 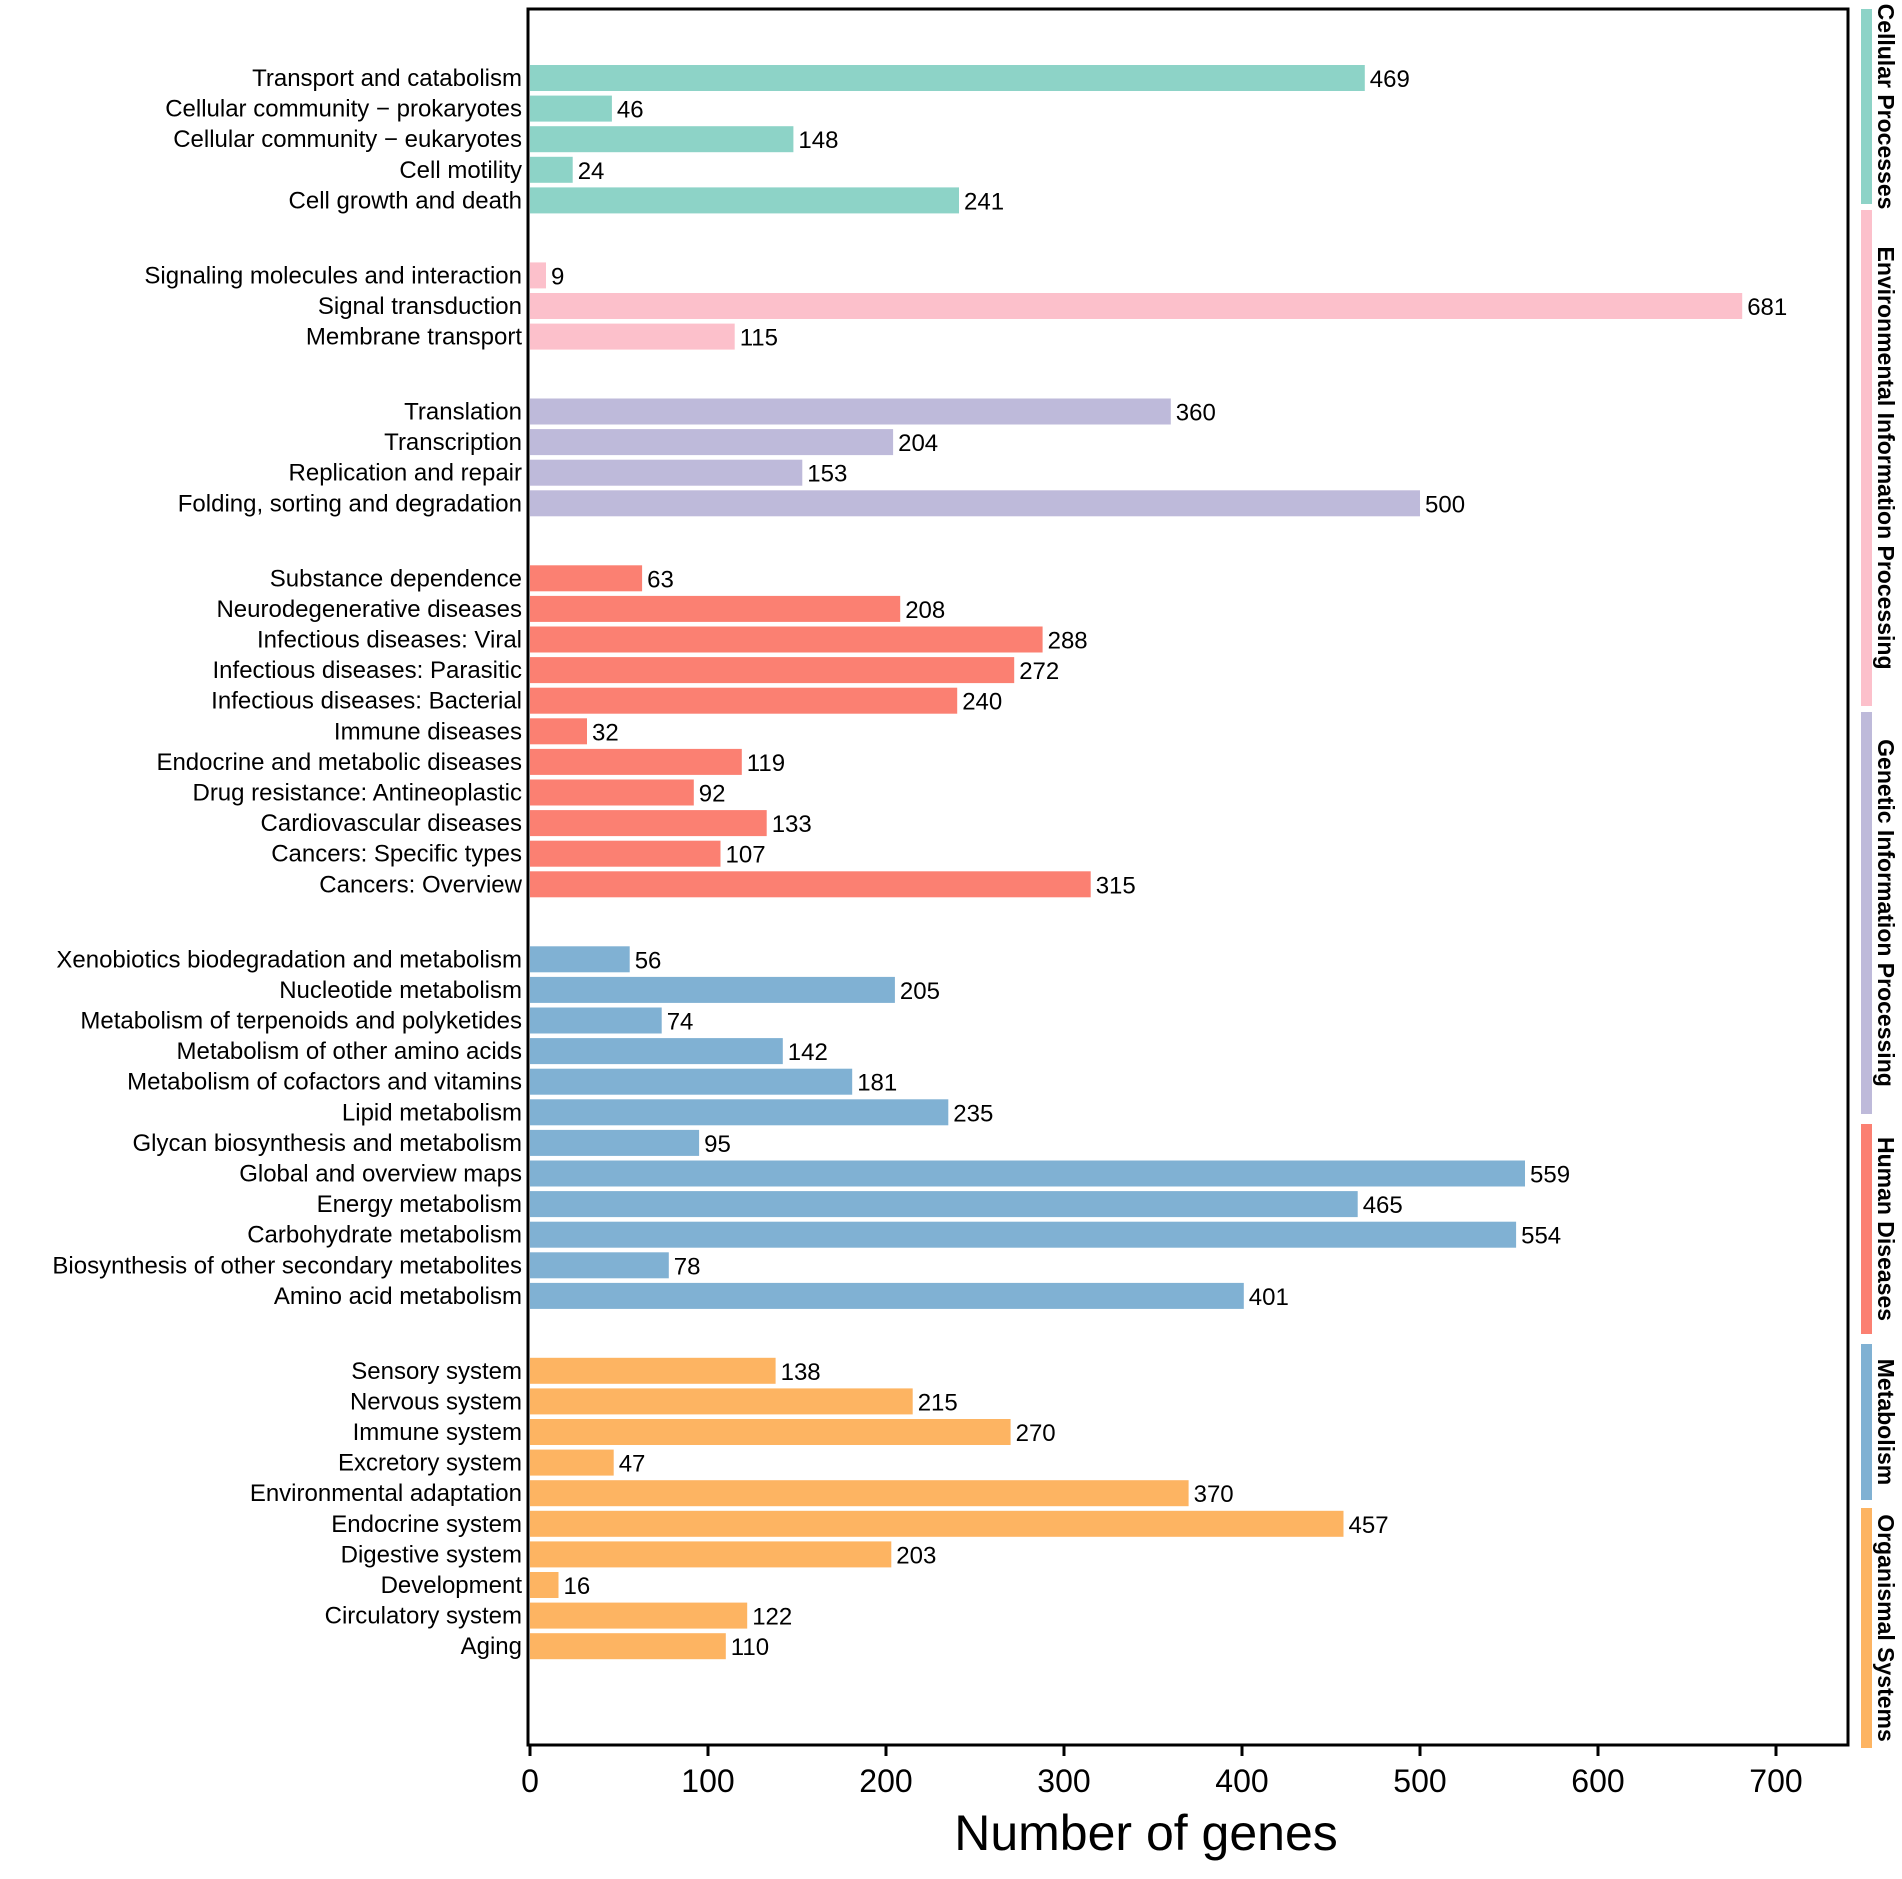 I want to click on value-label: 74, so click(x=680, y=1022).